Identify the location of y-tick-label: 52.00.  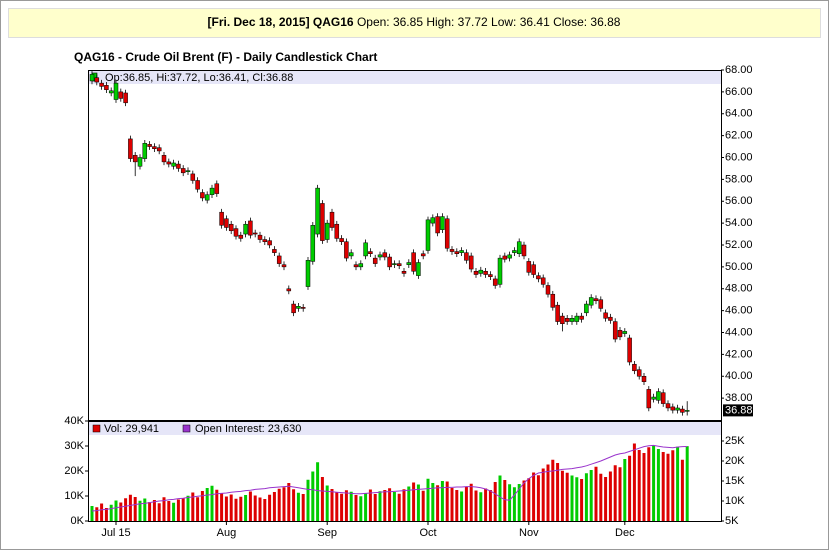
(739, 245).